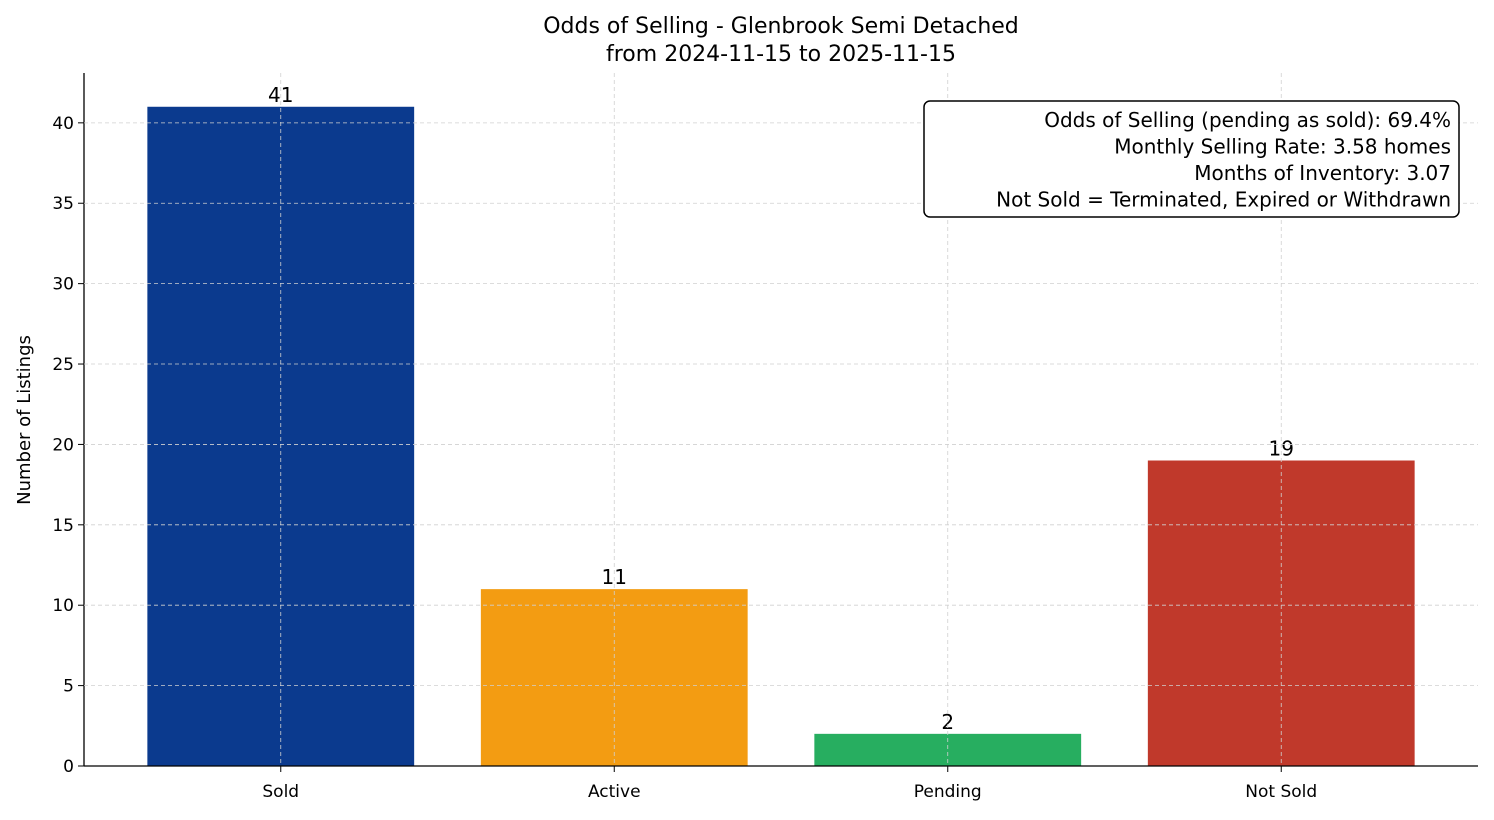 The width and height of the screenshot is (1494, 820). Describe the element at coordinates (281, 436) in the screenshot. I see `bar-sold` at that location.